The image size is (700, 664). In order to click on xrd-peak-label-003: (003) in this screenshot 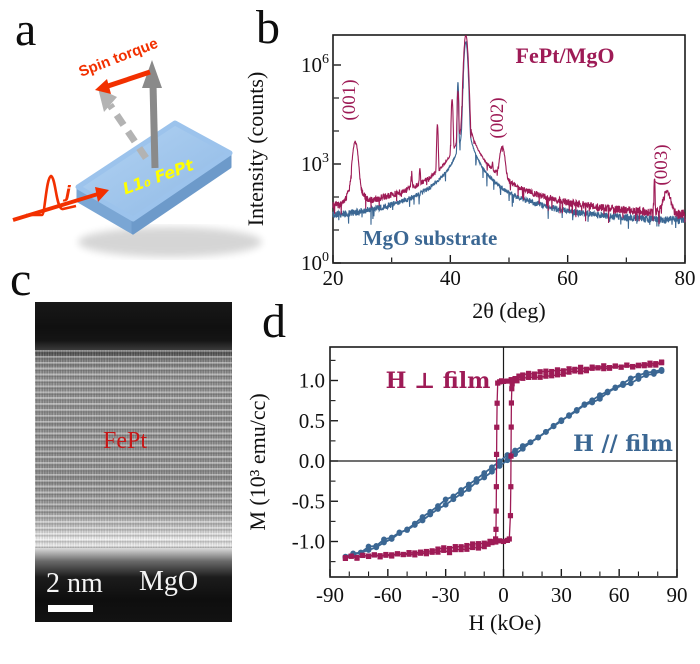, I will do `click(661, 164)`.